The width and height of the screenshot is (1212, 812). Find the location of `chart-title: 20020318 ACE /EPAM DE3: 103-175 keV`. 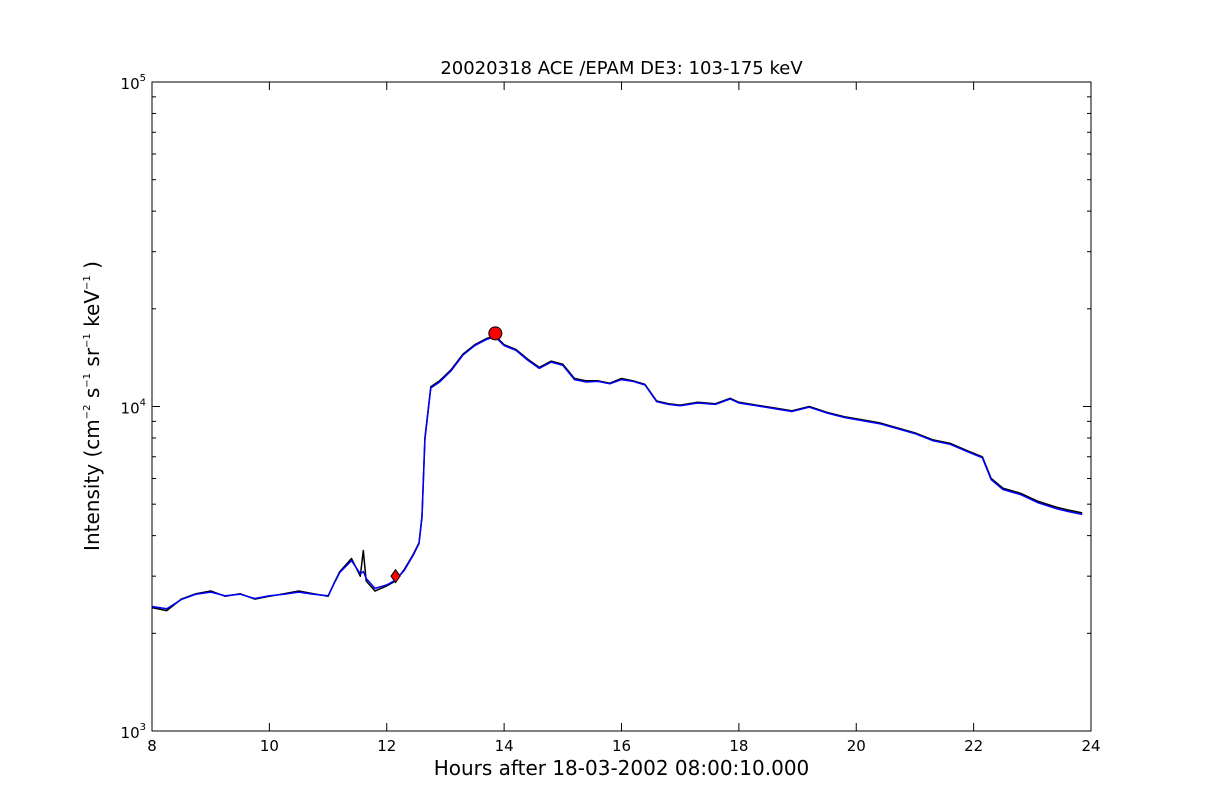

chart-title: 20020318 ACE /EPAM DE3: 103-175 keV is located at coordinates (621, 68).